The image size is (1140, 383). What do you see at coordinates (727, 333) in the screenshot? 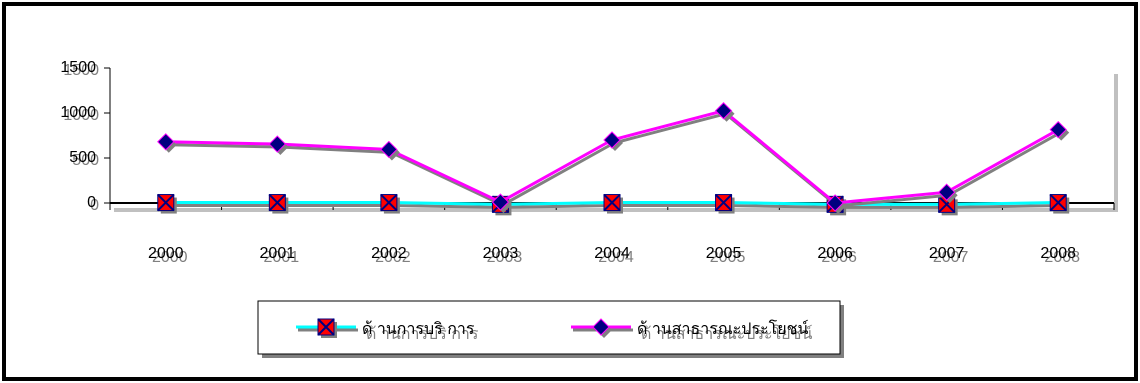
I see `legend-label-shadow: ด้ านสาธารณะประโยชน์` at bounding box center [727, 333].